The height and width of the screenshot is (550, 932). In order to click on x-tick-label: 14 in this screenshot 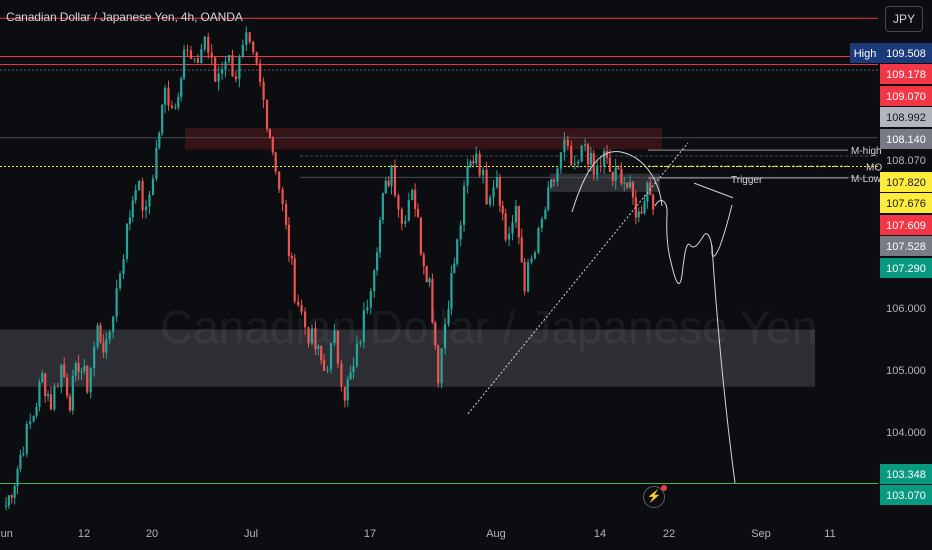, I will do `click(600, 534)`.